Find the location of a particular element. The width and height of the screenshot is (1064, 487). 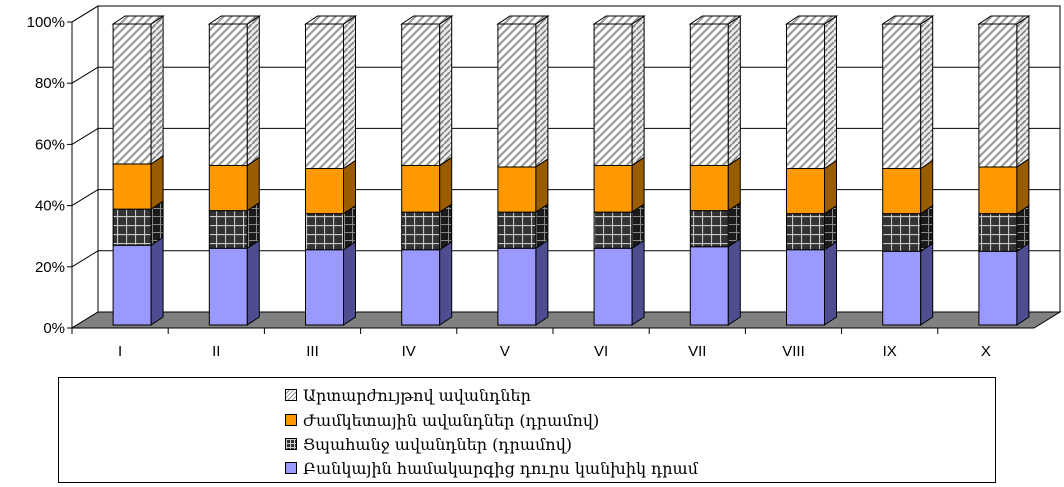

legend-label: Բանկային համակարգից դուրս կանխիկ դրամ is located at coordinates (501, 468).